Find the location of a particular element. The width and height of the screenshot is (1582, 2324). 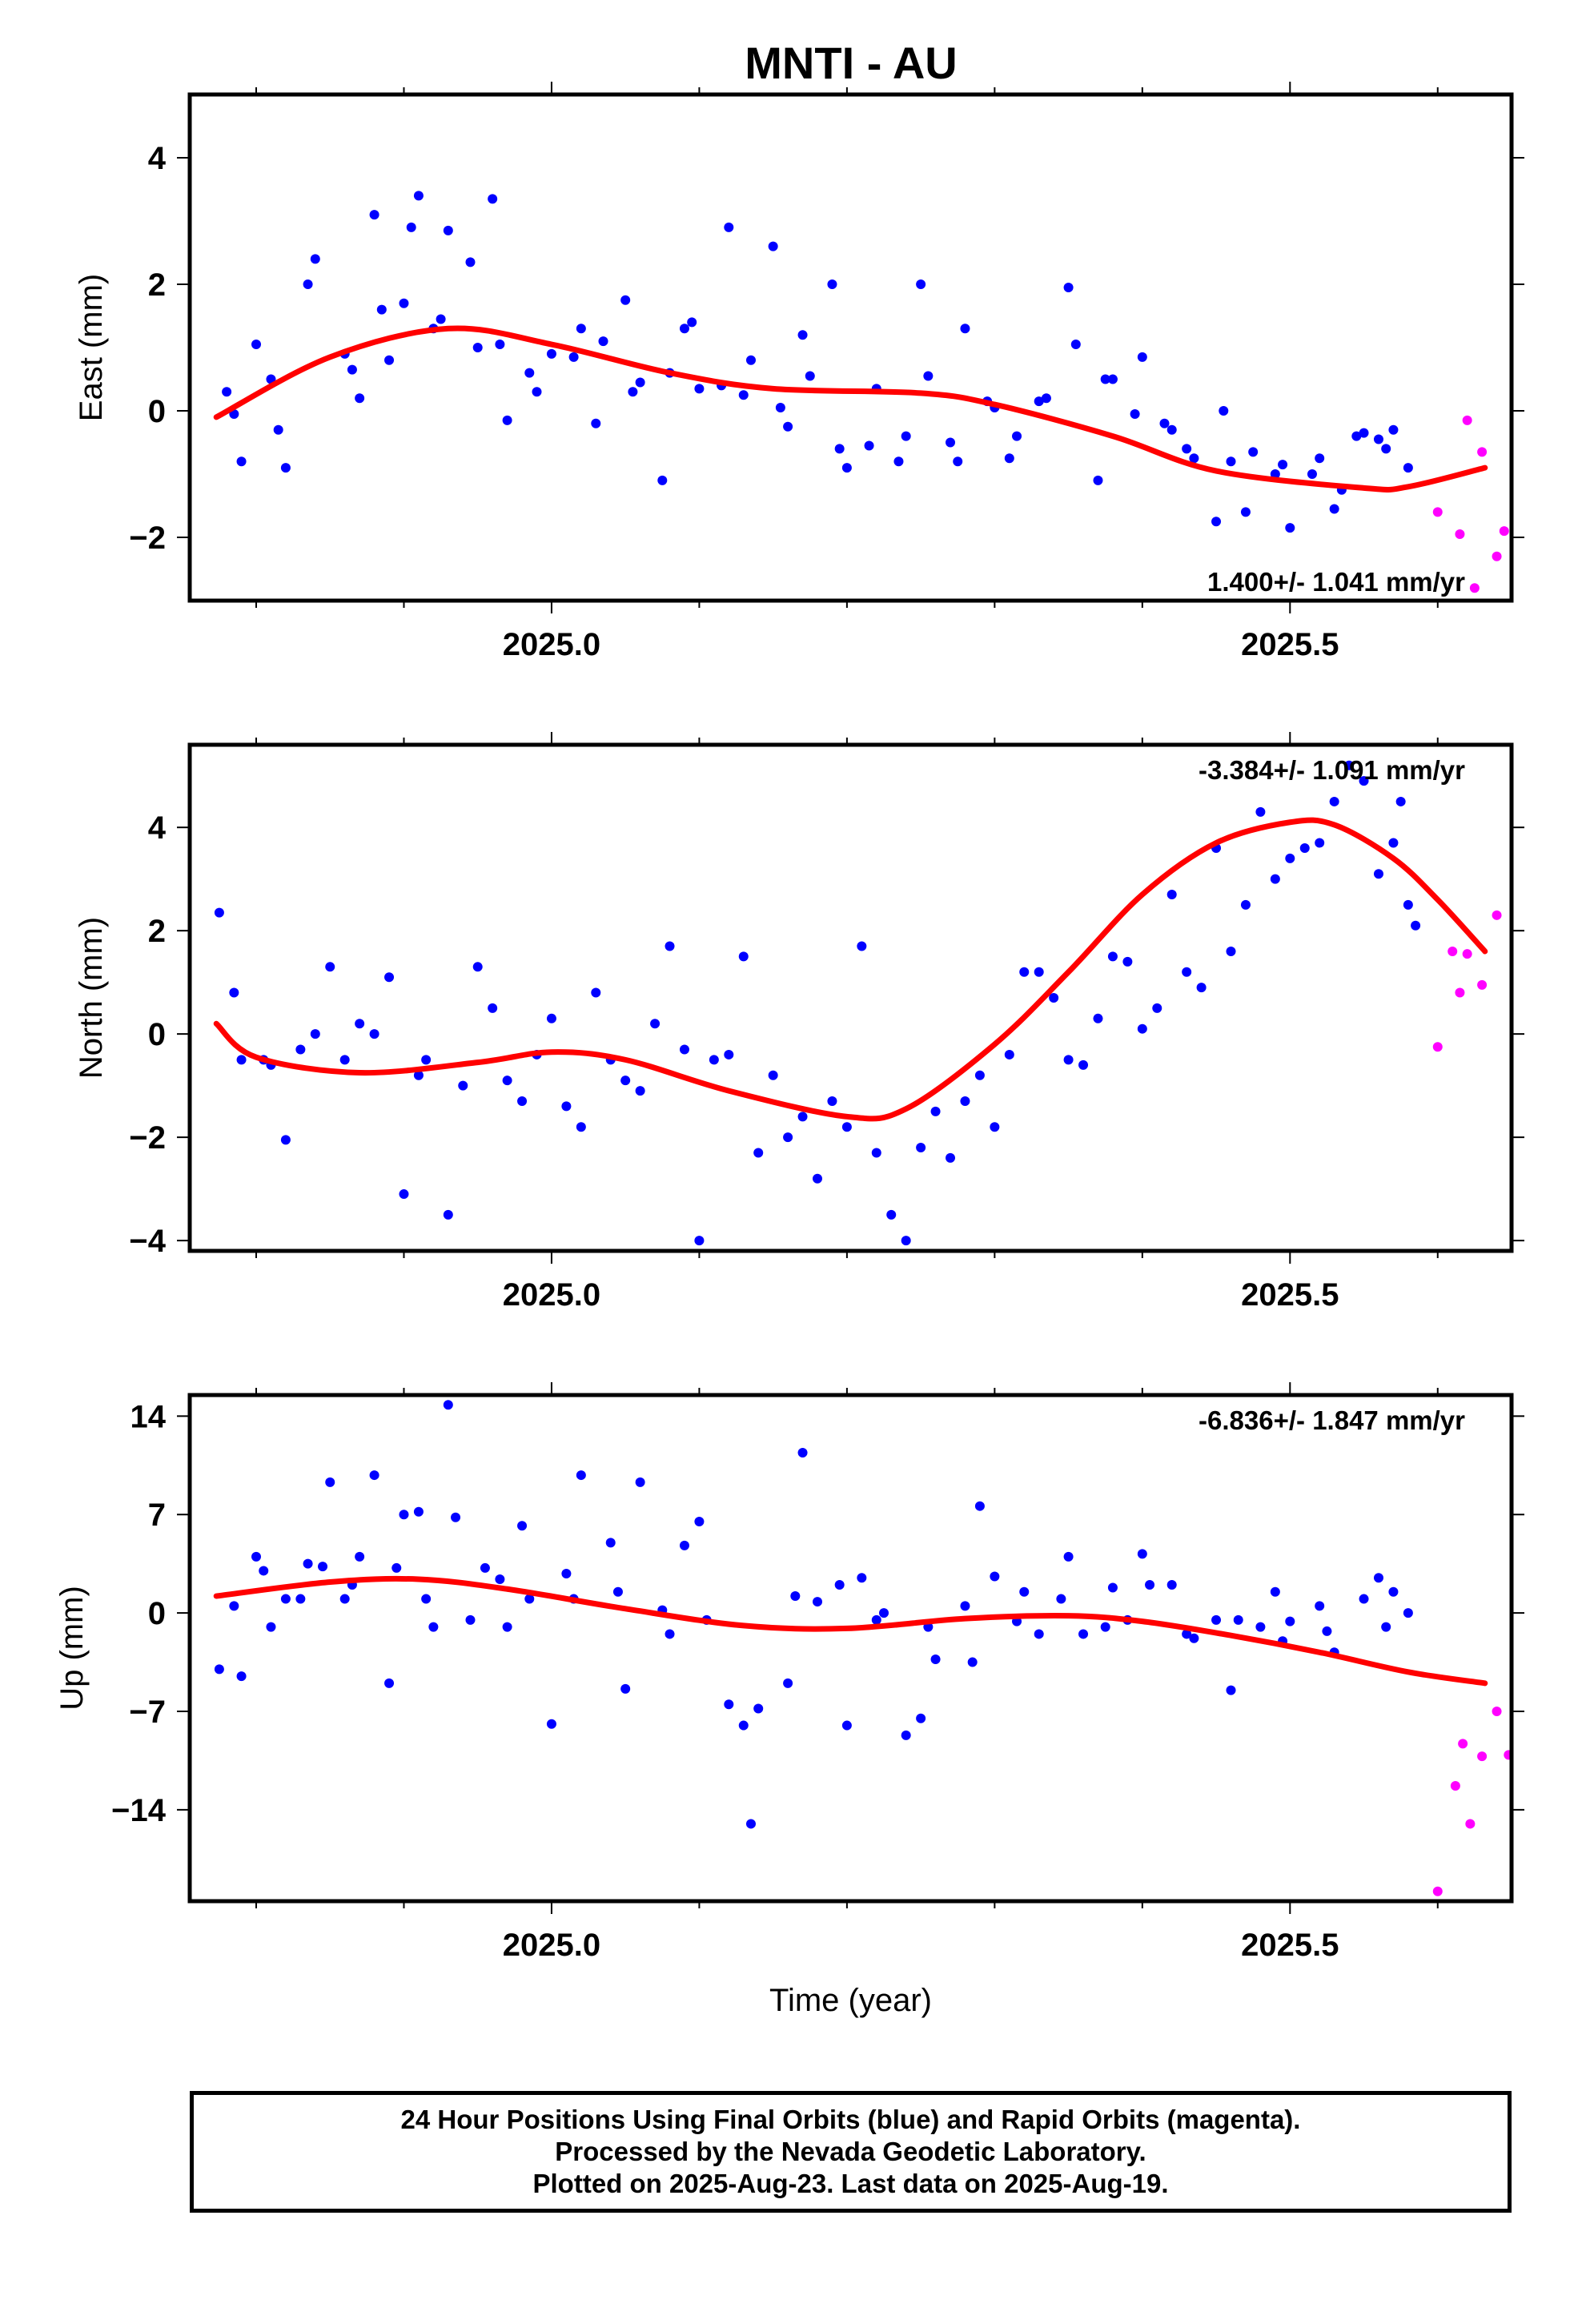

up-ylabel: Up (mm) is located at coordinates (72, 1648).